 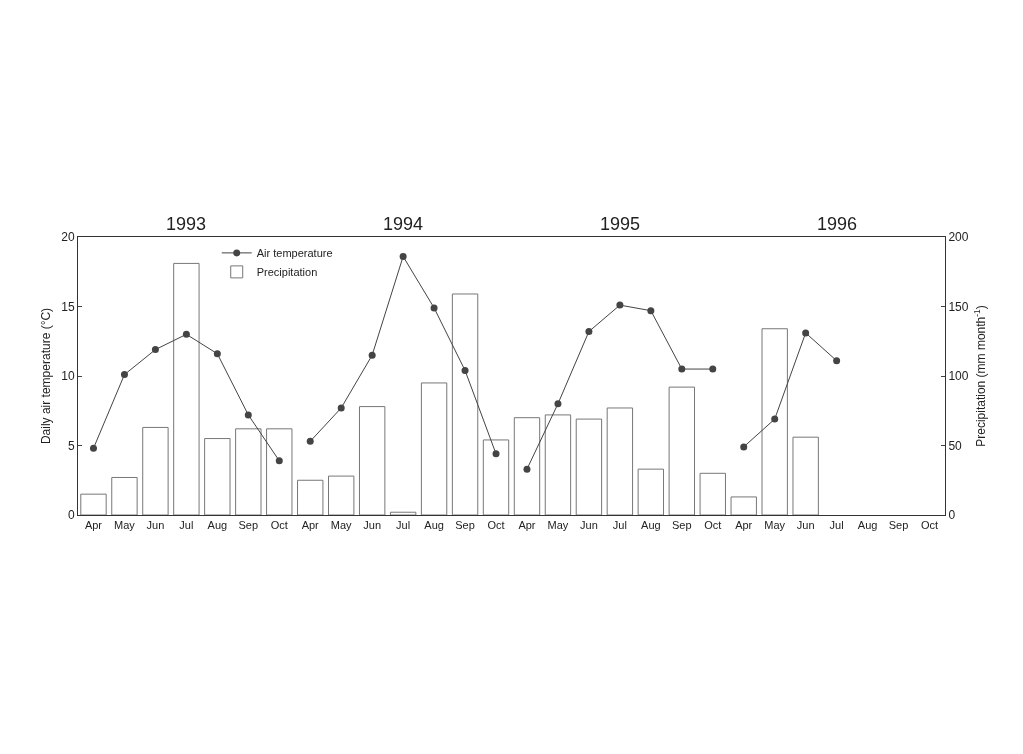 I want to click on y-tick-label: 15, so click(x=68, y=306).